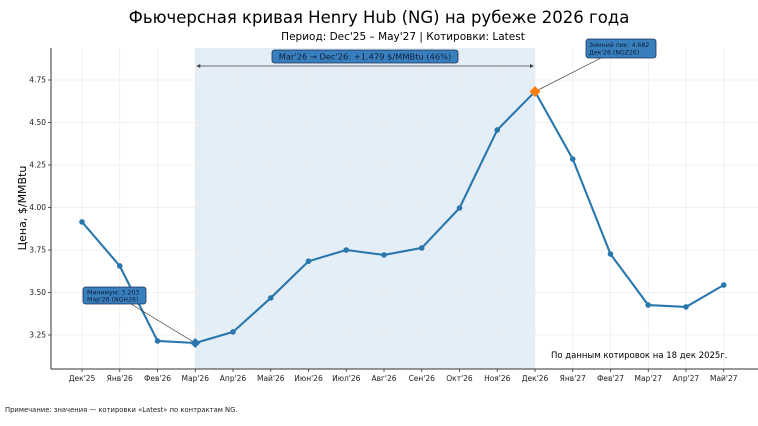  Describe the element at coordinates (233, 378) in the screenshot. I see `x-tick-label: Апр'26` at that location.